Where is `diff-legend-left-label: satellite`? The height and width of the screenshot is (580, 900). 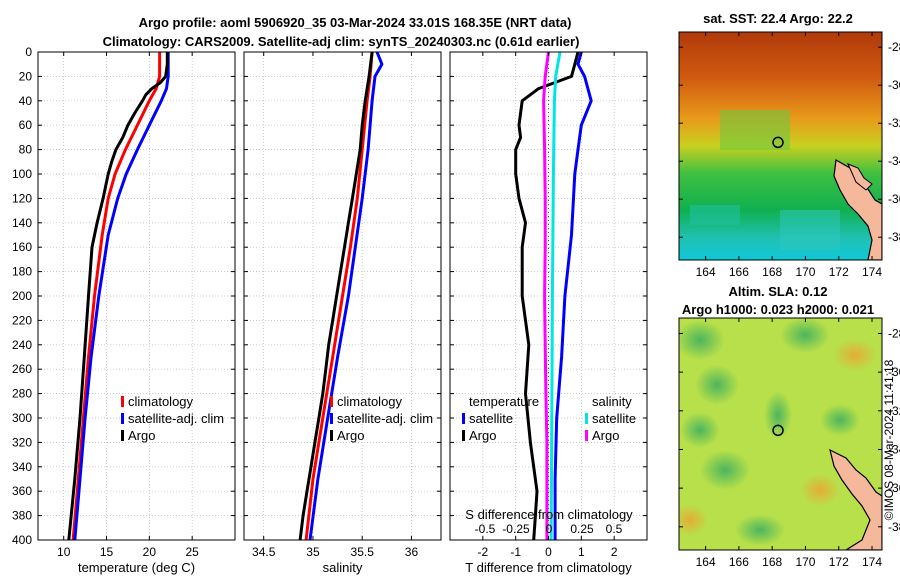 diff-legend-left-label: satellite is located at coordinates (491, 418).